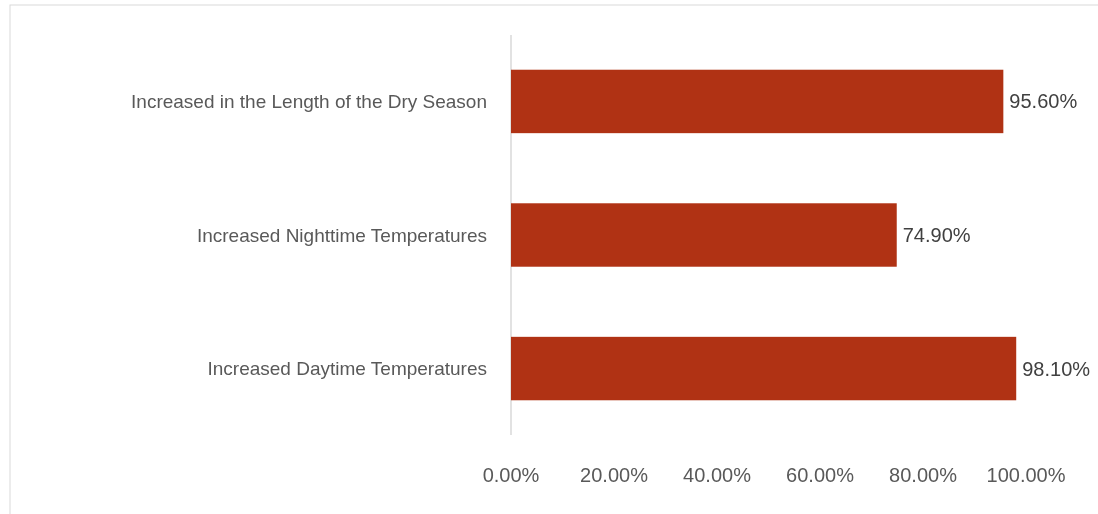 Image resolution: width=1098 pixels, height=514 pixels. I want to click on x-tick-label: 80.00%, so click(923, 475).